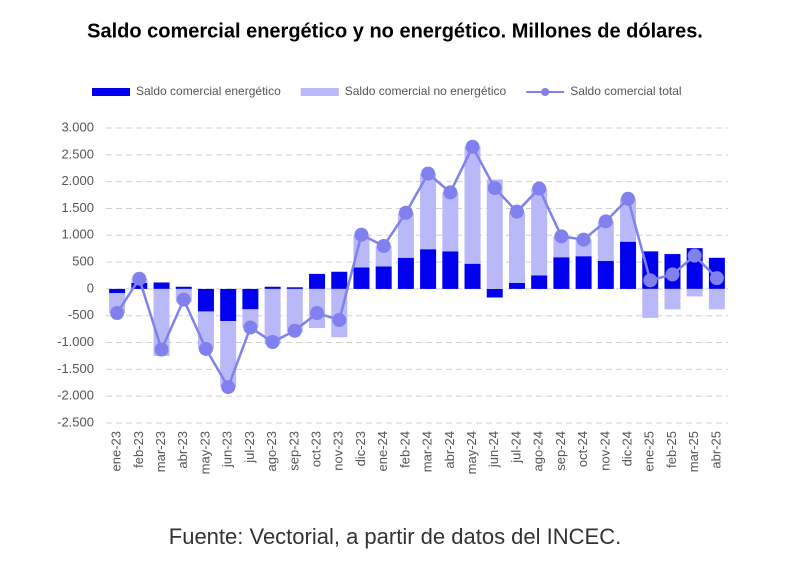 The image size is (790, 575). Describe the element at coordinates (160, 451) in the screenshot. I see `x-tick-label: mar-23` at that location.